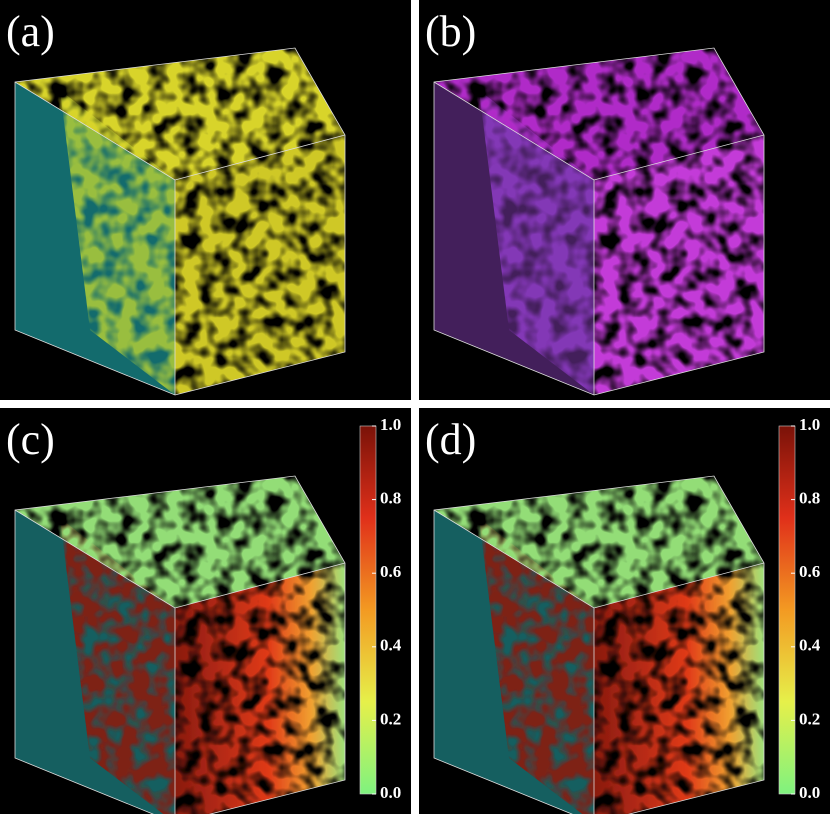  Describe the element at coordinates (450, 439) in the screenshot. I see `panel-label: (d)` at that location.